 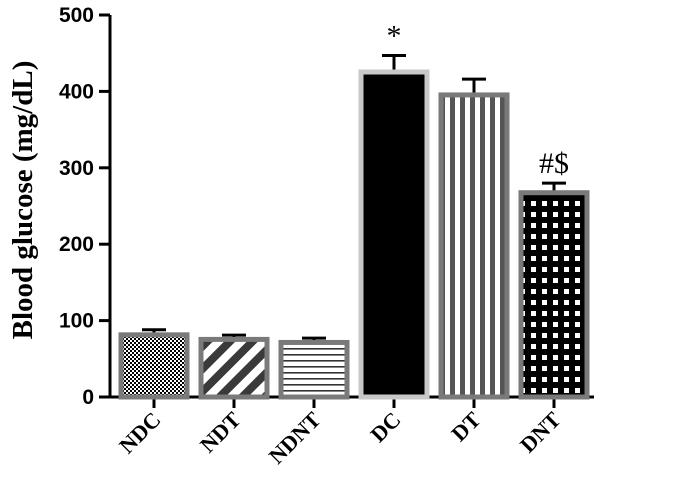 I want to click on x-tick-label: NDNT, so click(x=295, y=438).